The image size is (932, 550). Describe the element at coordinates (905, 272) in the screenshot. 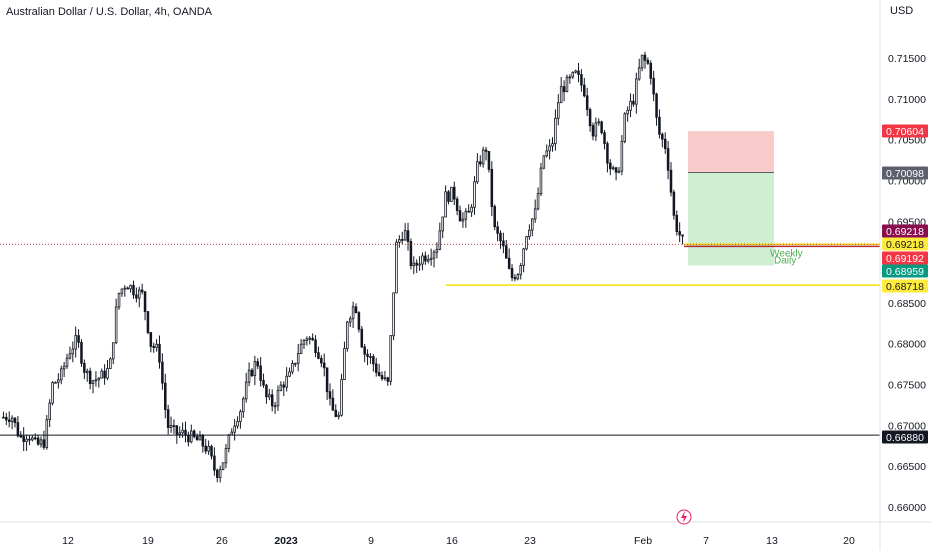

I see `price-tag-text: 0.68959` at that location.